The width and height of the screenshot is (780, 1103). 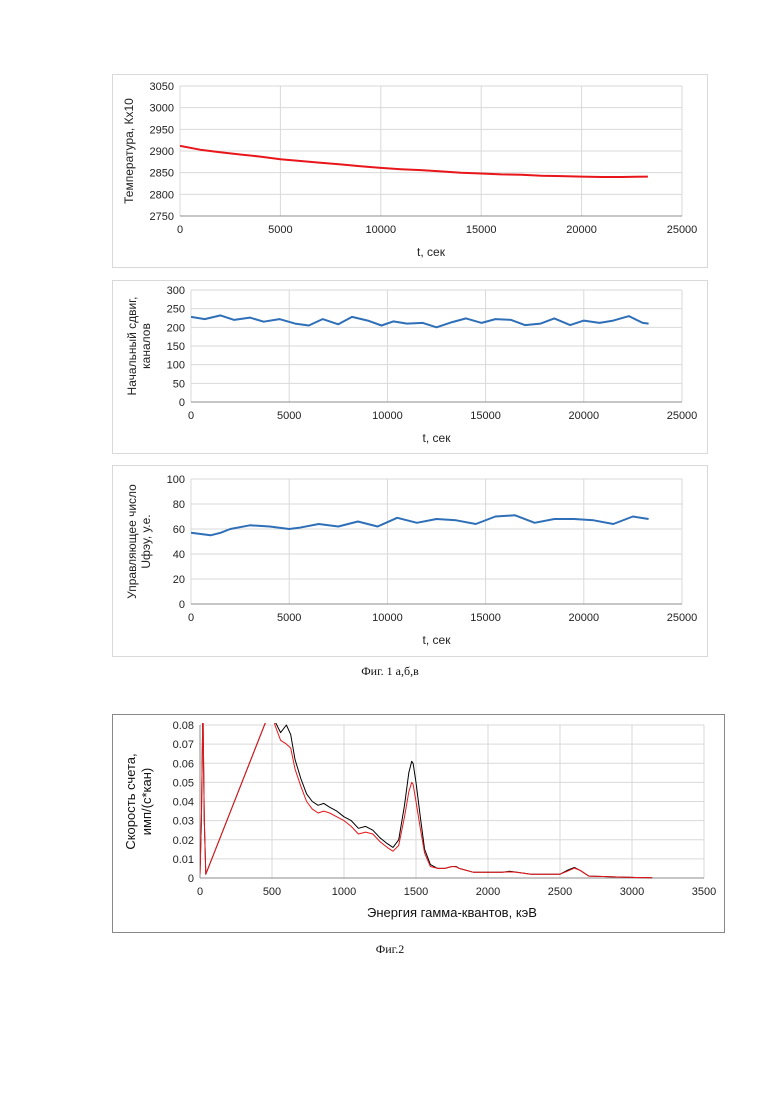 What do you see at coordinates (176, 310) in the screenshot?
I see `y-tick-label: 250` at bounding box center [176, 310].